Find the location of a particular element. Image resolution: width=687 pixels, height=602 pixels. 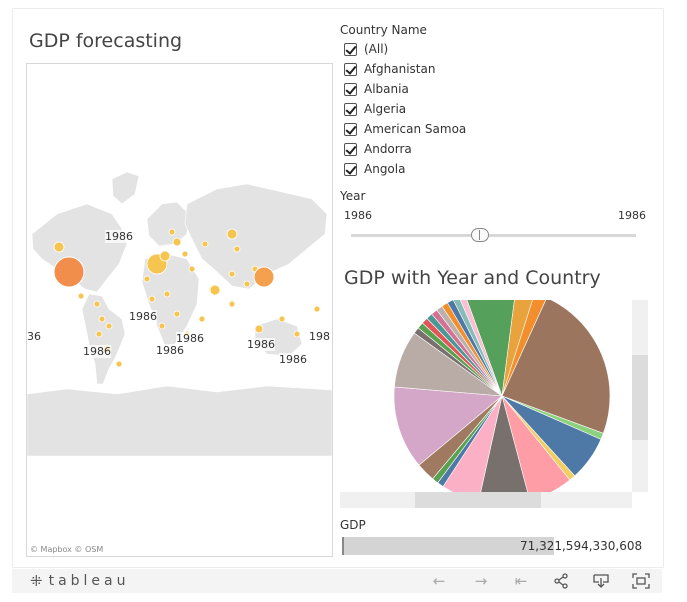

point-label: 36 is located at coordinates (34, 336).